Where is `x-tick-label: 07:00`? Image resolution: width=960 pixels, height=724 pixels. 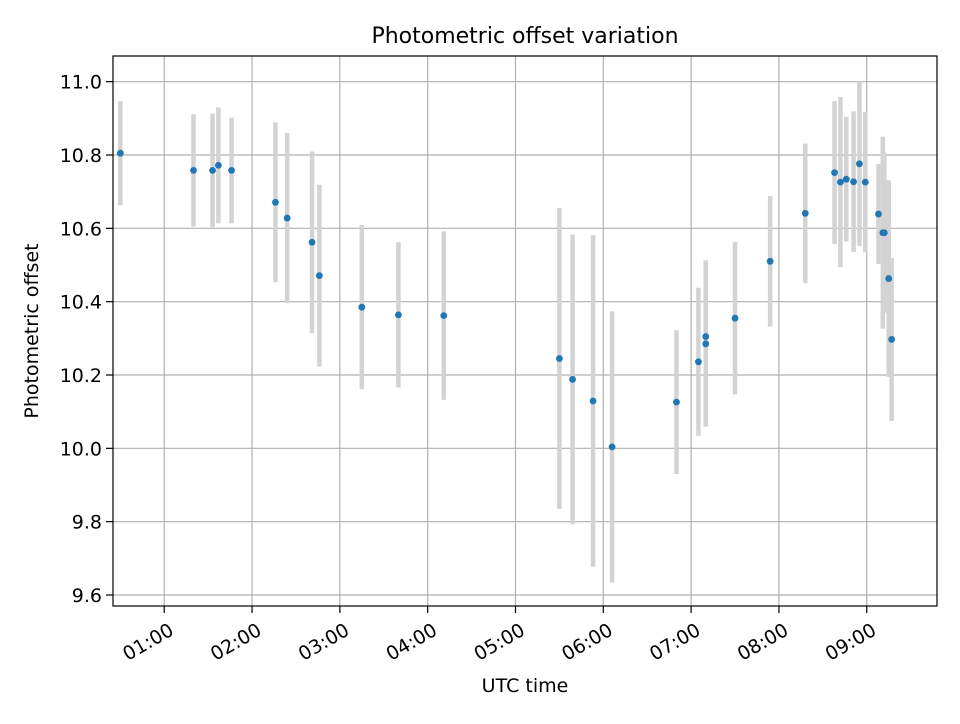 x-tick-label: 07:00 is located at coordinates (675, 642).